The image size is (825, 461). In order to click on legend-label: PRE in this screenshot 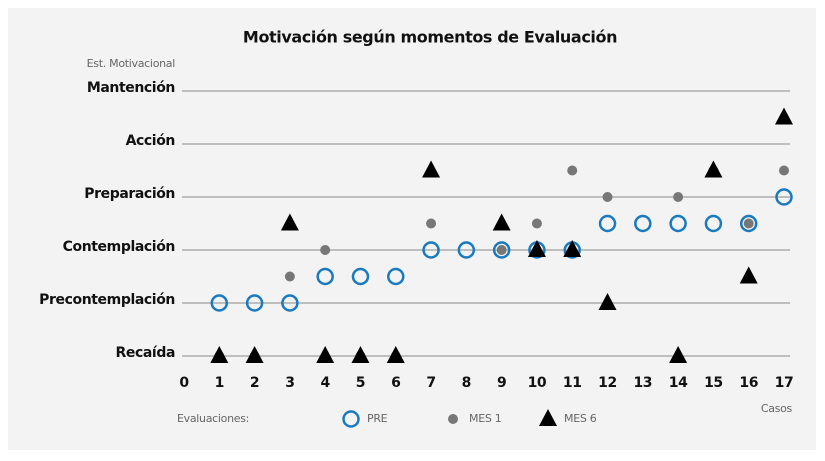, I will do `click(377, 418)`.